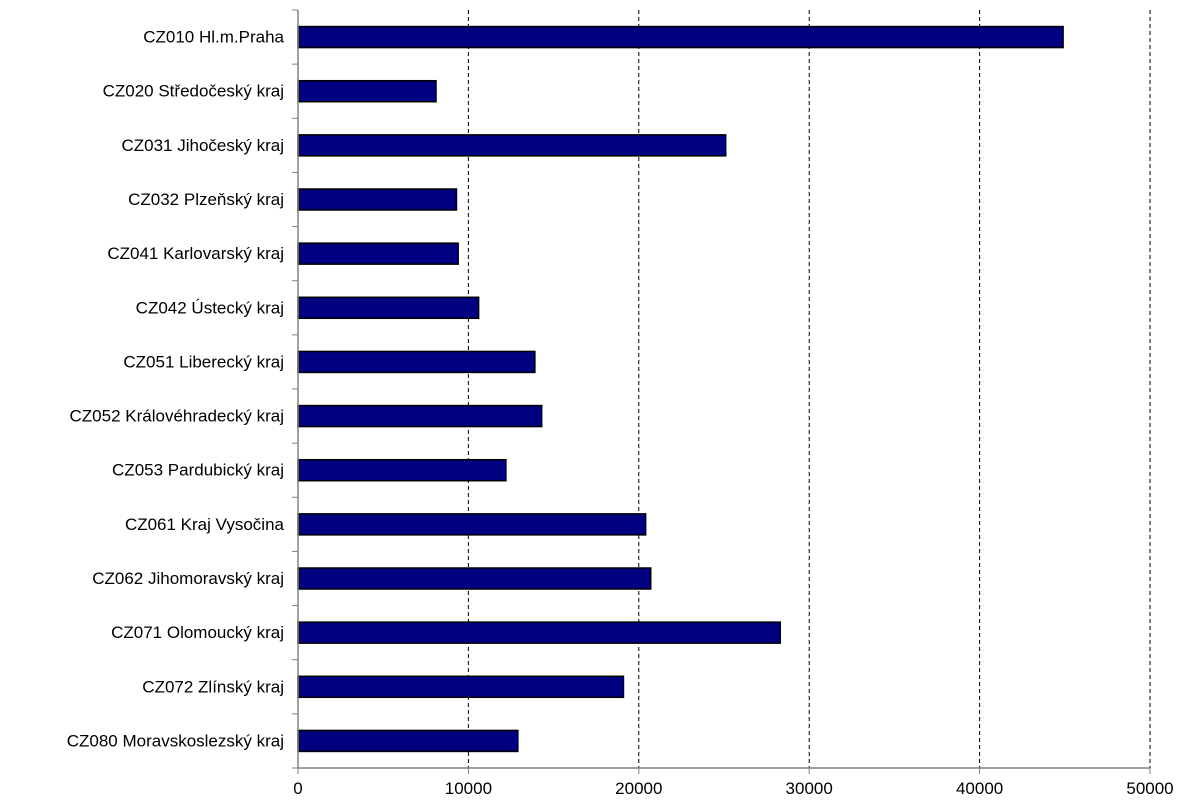 This screenshot has width=1186, height=810. I want to click on x-tick-label: 40000, so click(979, 788).